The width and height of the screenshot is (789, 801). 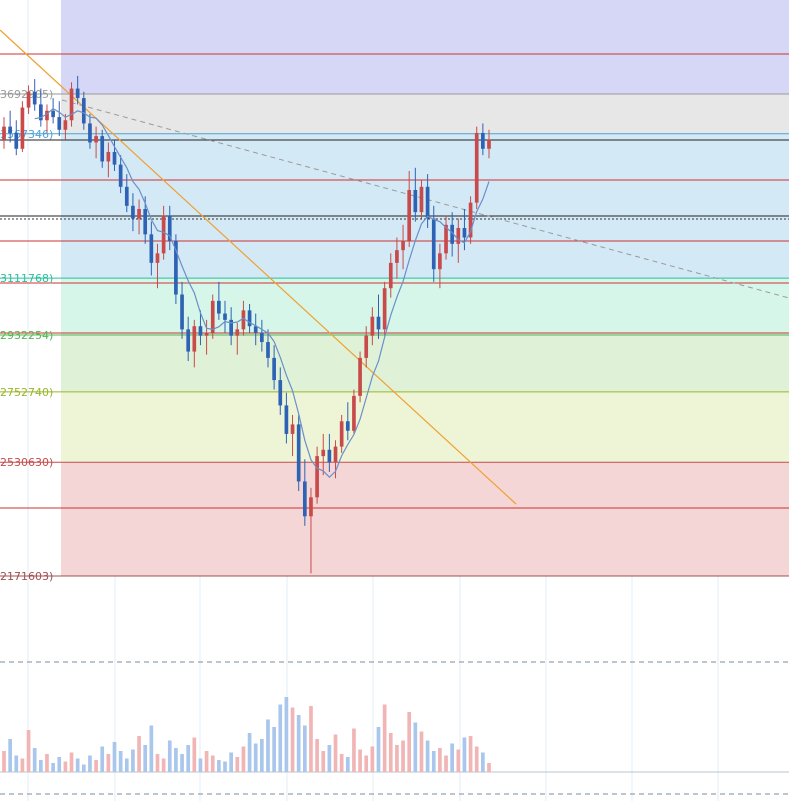 What do you see at coordinates (26, 335) in the screenshot?
I see `fib-level-label-3: 2932254)` at bounding box center [26, 335].